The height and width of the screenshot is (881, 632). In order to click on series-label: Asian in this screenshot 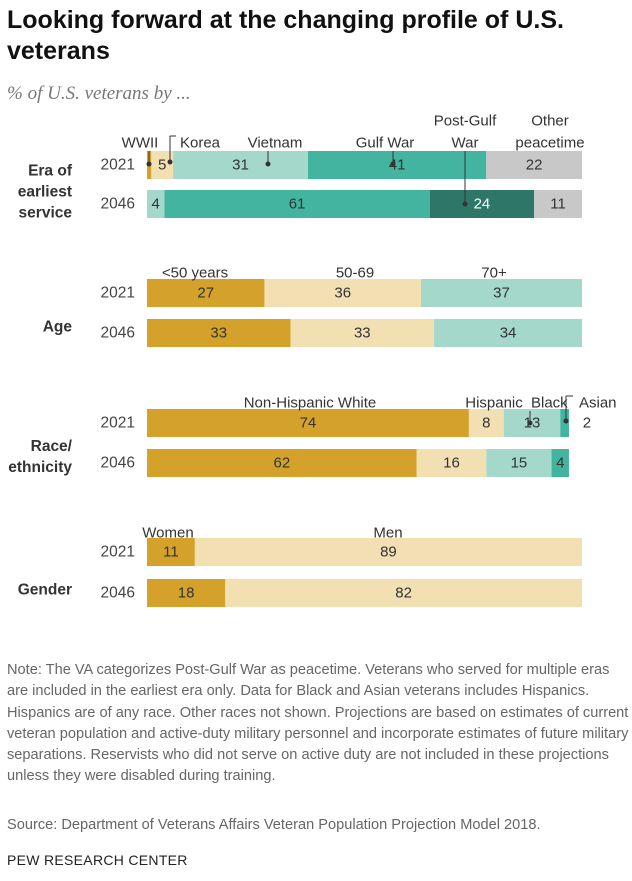, I will do `click(598, 403)`.